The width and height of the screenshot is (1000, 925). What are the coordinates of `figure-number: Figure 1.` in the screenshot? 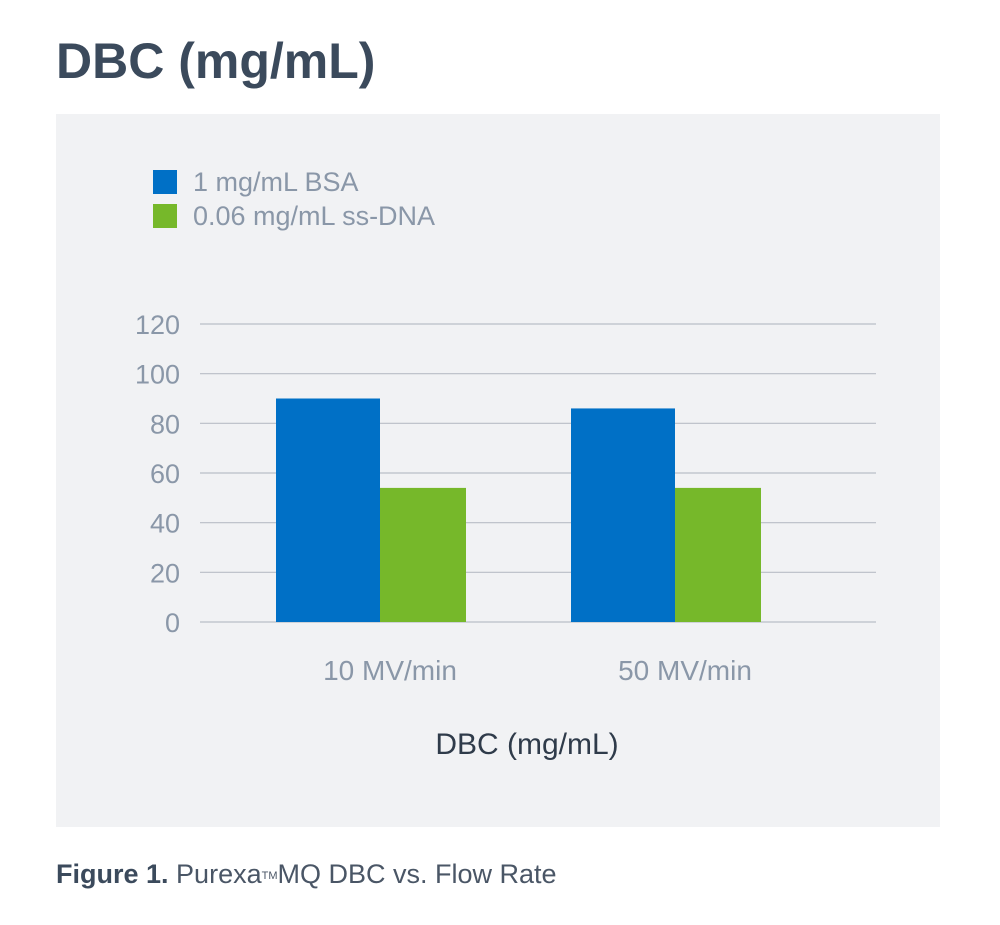 It's located at (112, 874).